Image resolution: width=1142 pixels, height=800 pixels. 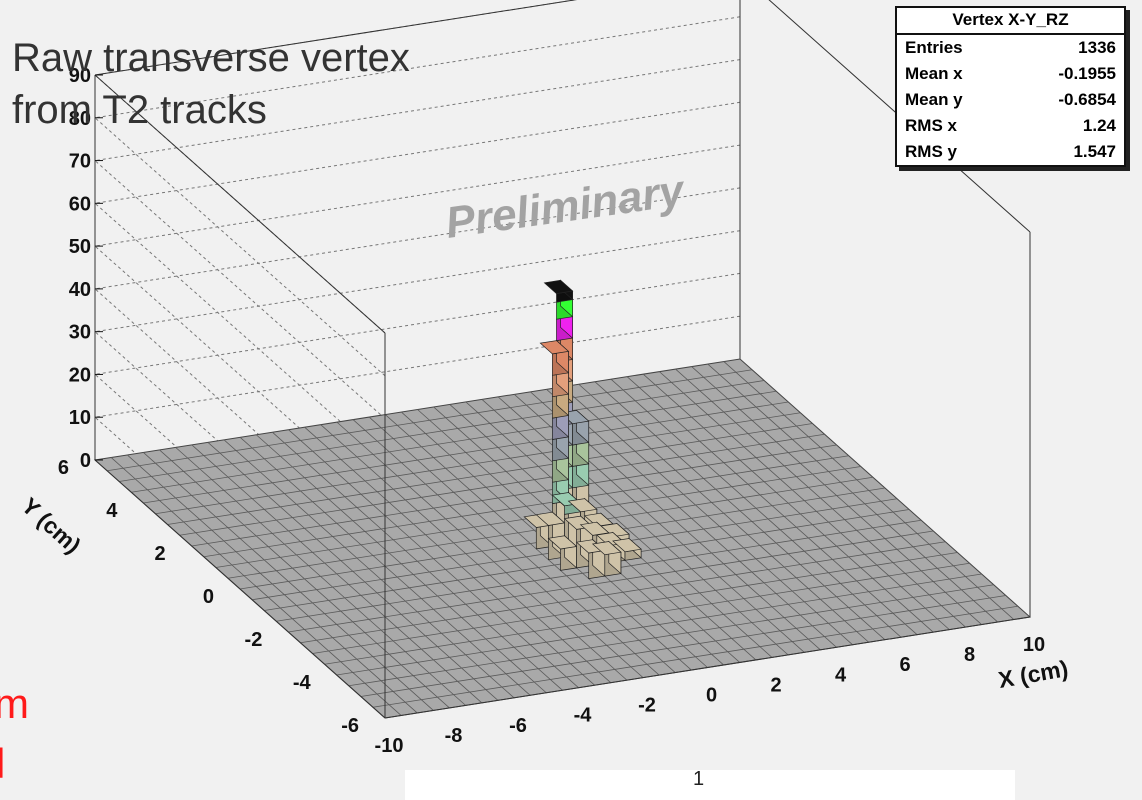 What do you see at coordinates (80, 333) in the screenshot?
I see `tick-label: 30` at bounding box center [80, 333].